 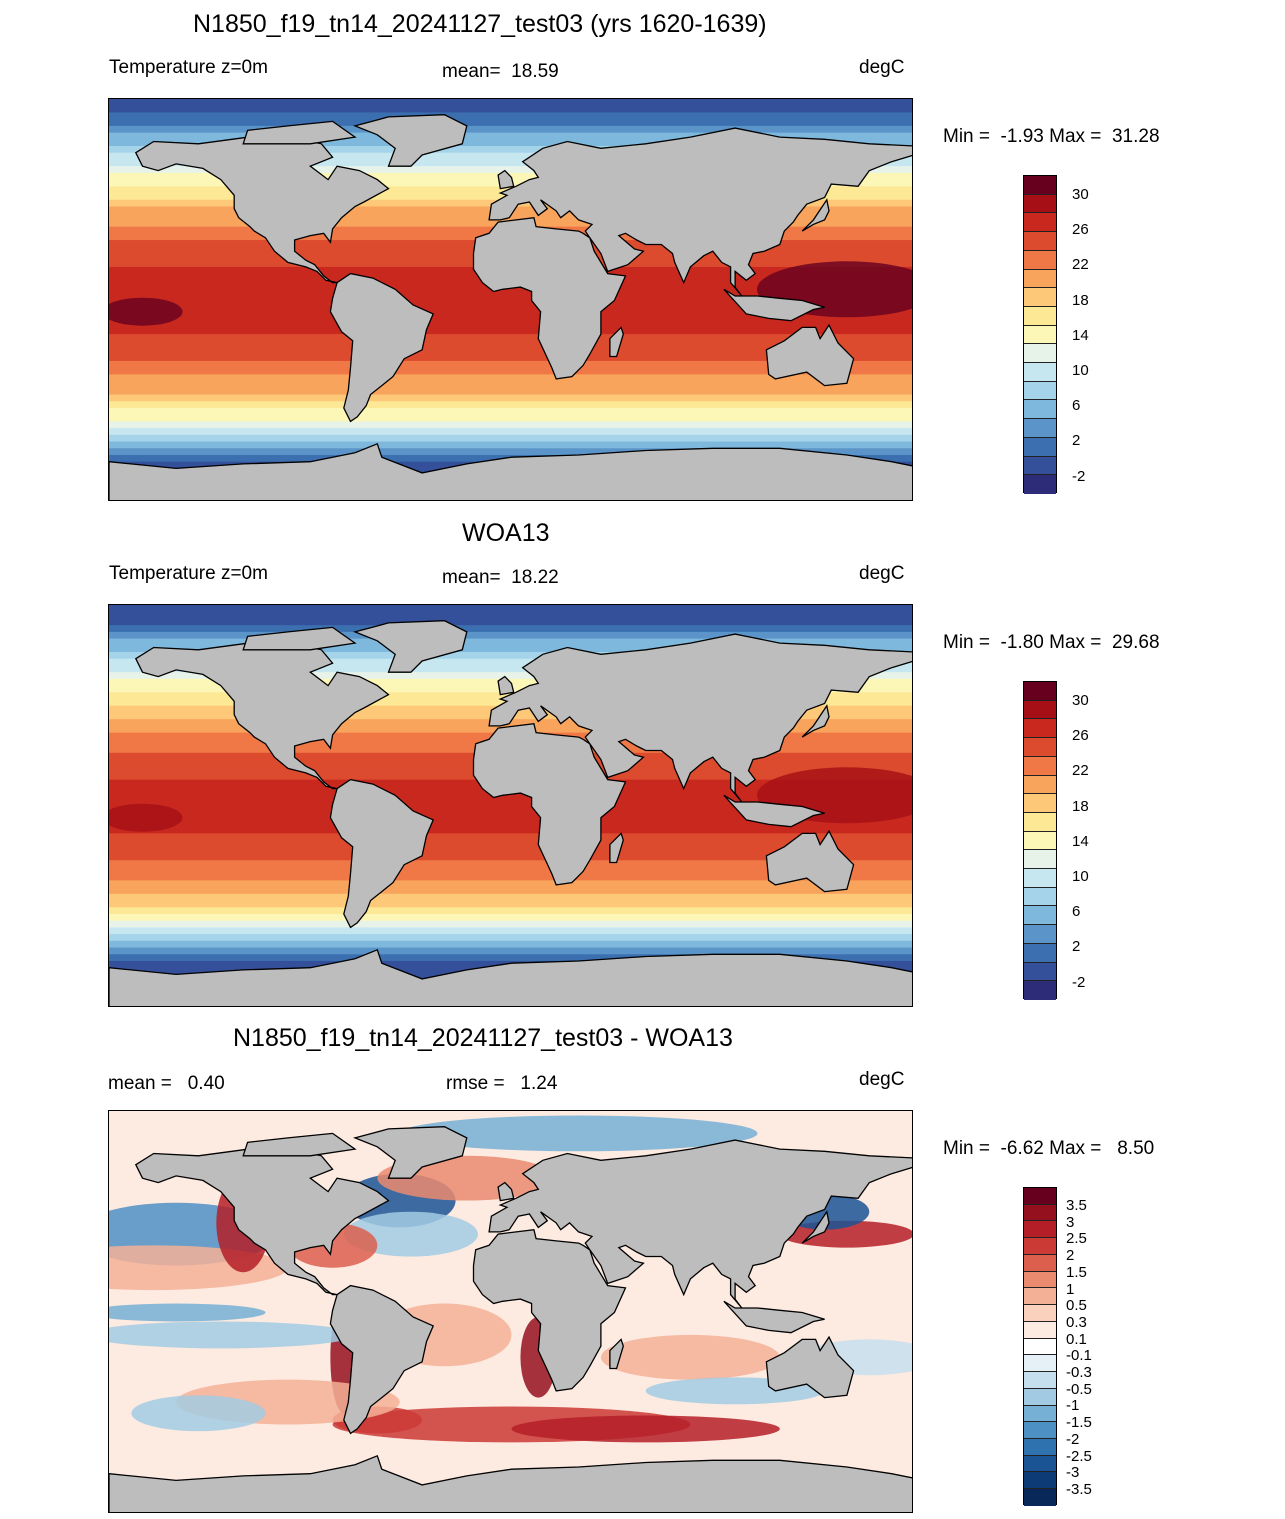 I want to click on panel1-units-label: degC, so click(x=882, y=67).